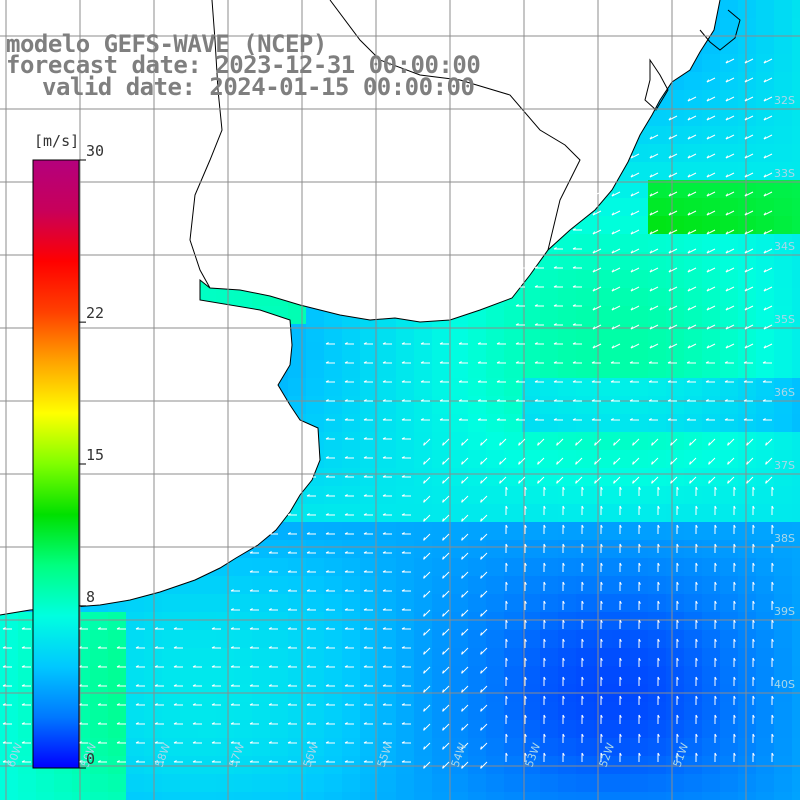 The image size is (800, 800). I want to click on colorbar-gradient, so click(56, 464).